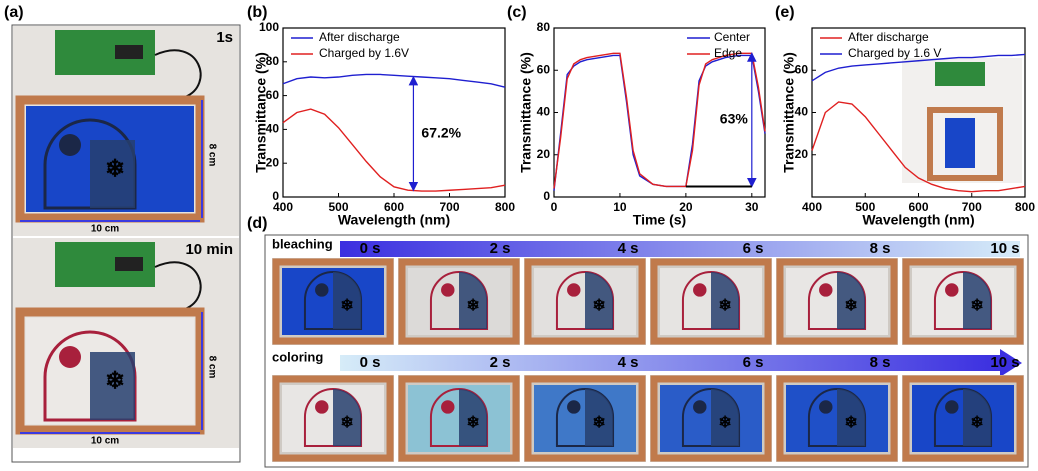 The width and height of the screenshot is (1038, 471). I want to click on time-label: 10 min, so click(209, 249).